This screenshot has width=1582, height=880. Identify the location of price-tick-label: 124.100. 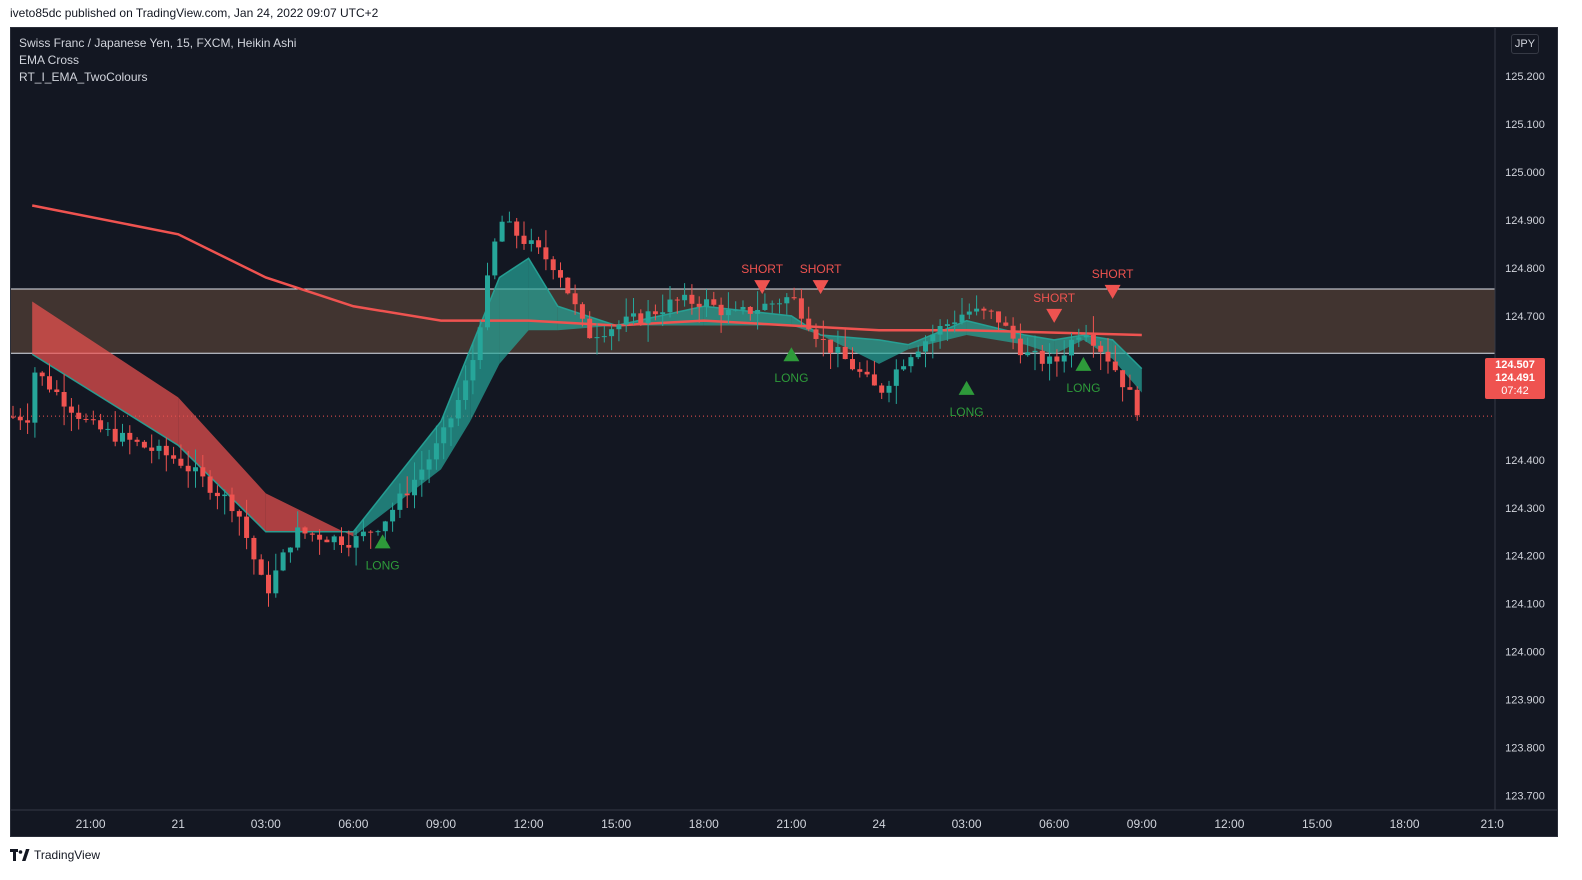
(1525, 605).